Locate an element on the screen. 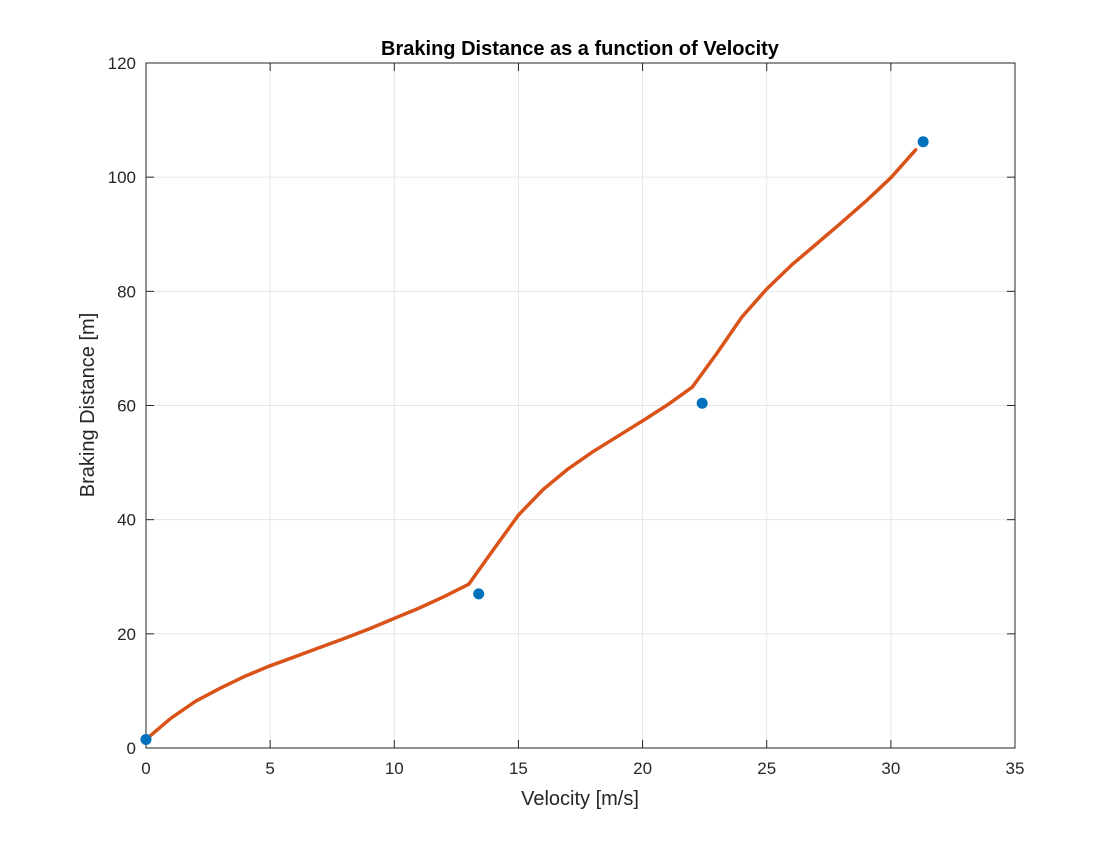  x-tick-label: 0 is located at coordinates (145, 768).